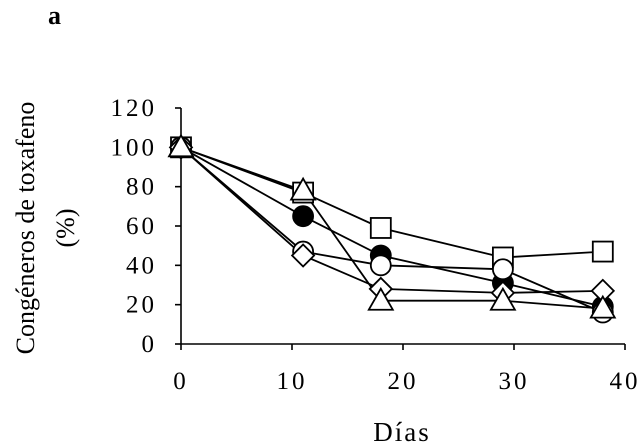 Image resolution: width=643 pixels, height=447 pixels. What do you see at coordinates (54, 15) in the screenshot?
I see `panel-label: a` at bounding box center [54, 15].